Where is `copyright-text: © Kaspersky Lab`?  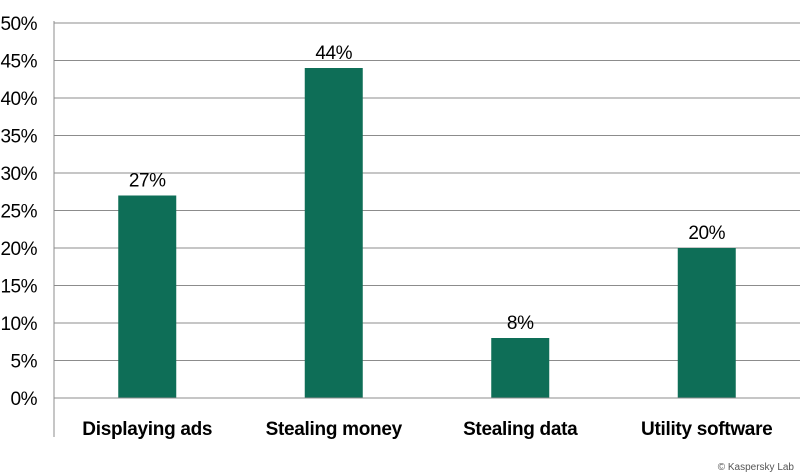 copyright-text: © Kaspersky Lab is located at coordinates (755, 467).